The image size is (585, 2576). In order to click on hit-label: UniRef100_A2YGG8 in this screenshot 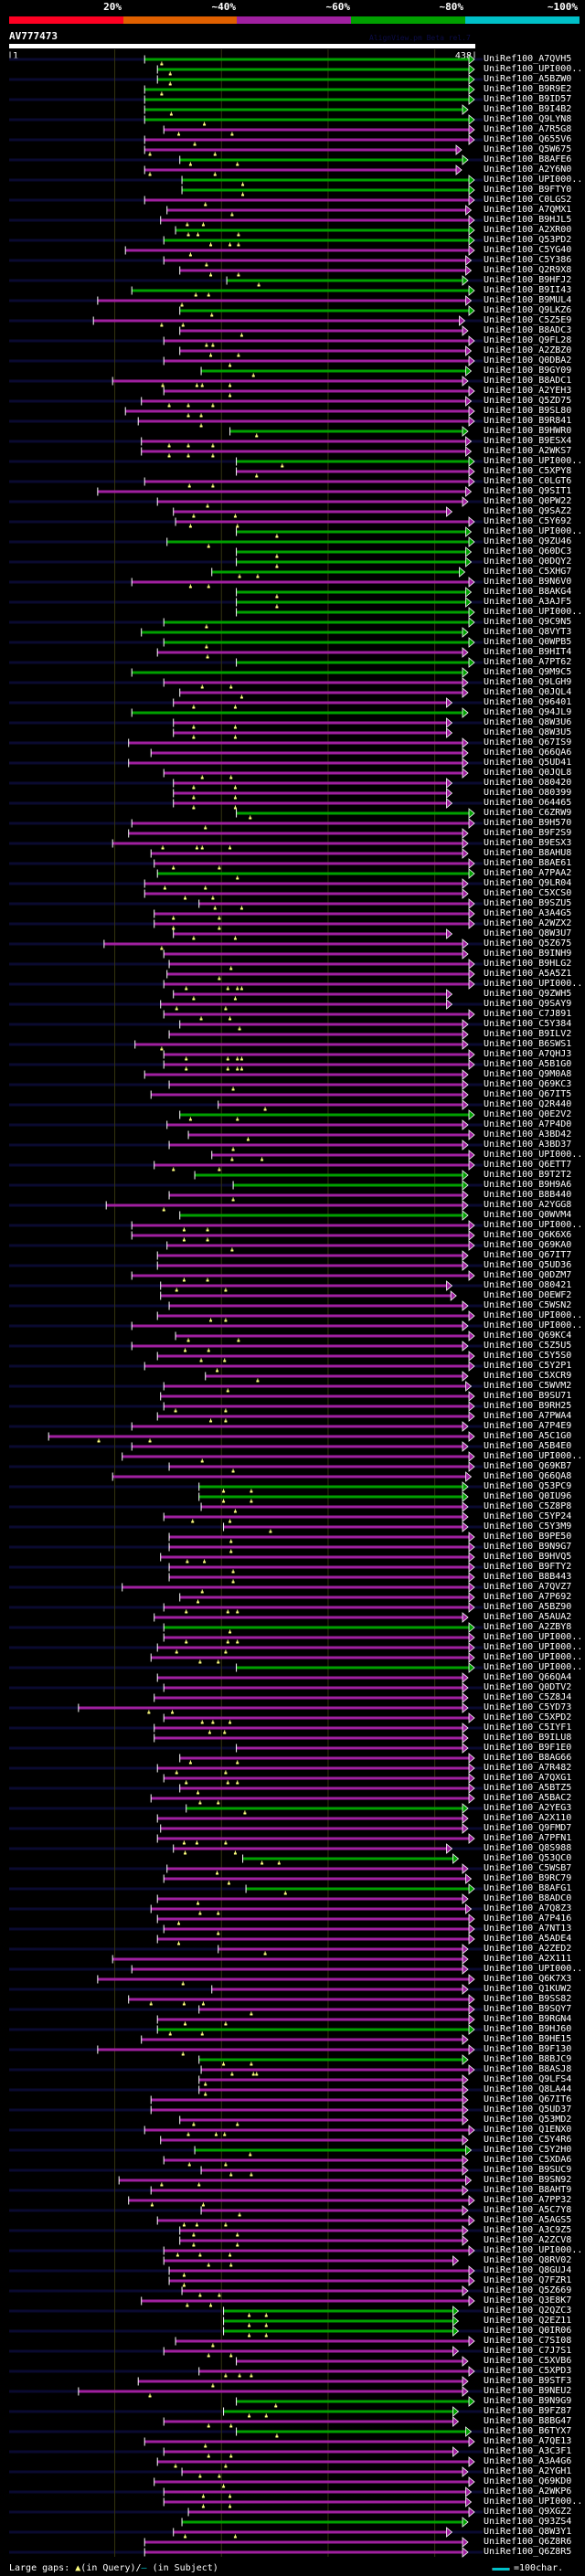, I will do `click(528, 1205)`.